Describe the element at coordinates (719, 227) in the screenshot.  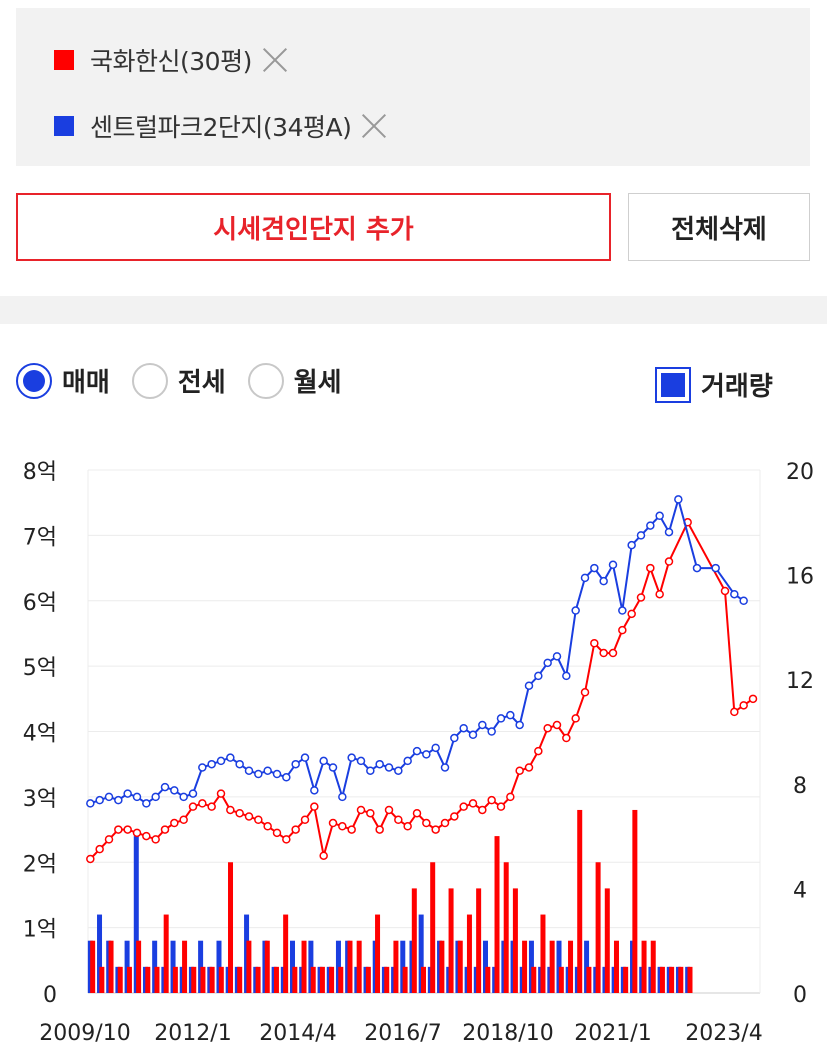
I see `delete-all-button: 전체삭제` at that location.